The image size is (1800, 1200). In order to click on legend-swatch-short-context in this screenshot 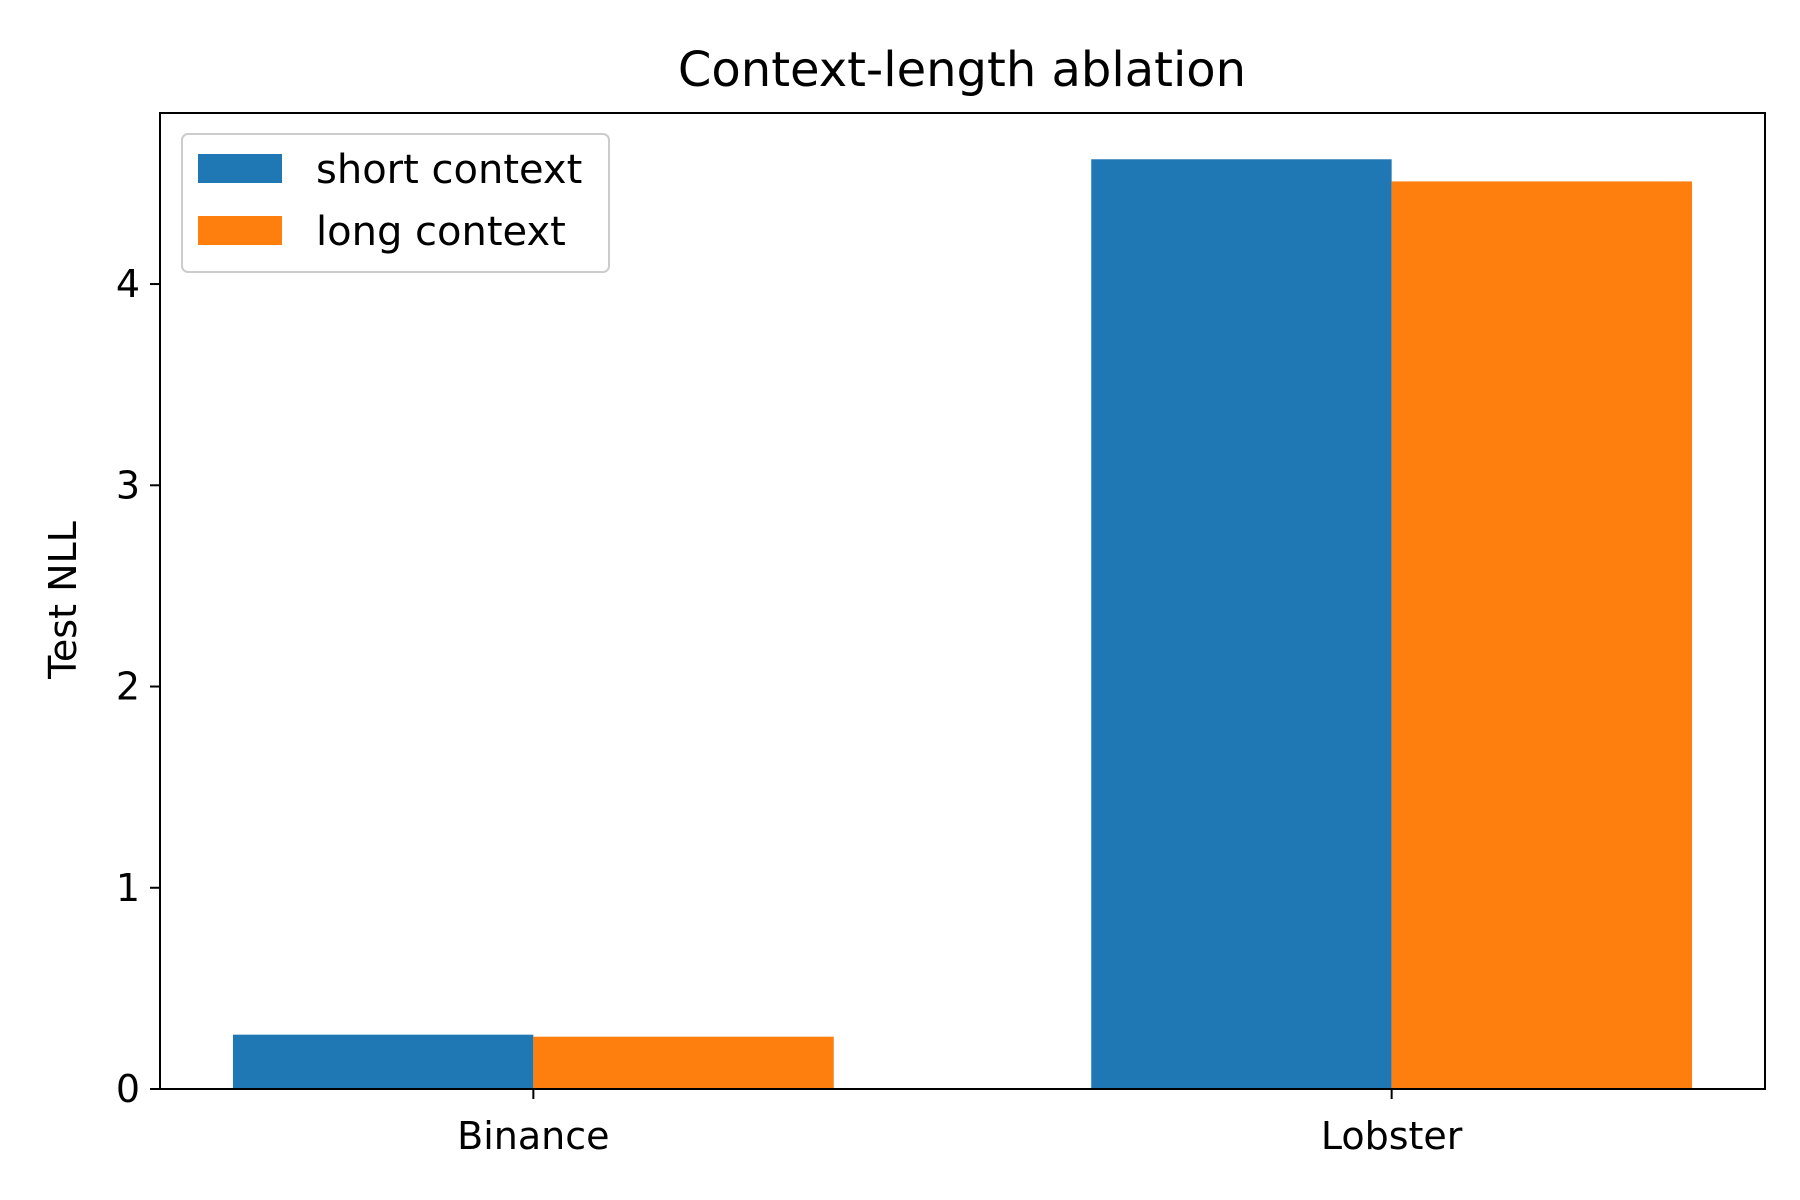, I will do `click(240, 168)`.